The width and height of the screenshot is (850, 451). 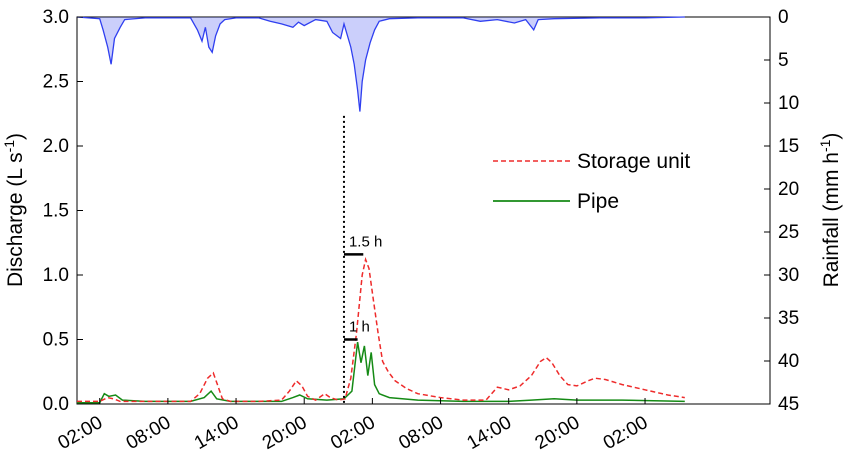 What do you see at coordinates (788, 404) in the screenshot?
I see `y2-tick-label: 45` at bounding box center [788, 404].